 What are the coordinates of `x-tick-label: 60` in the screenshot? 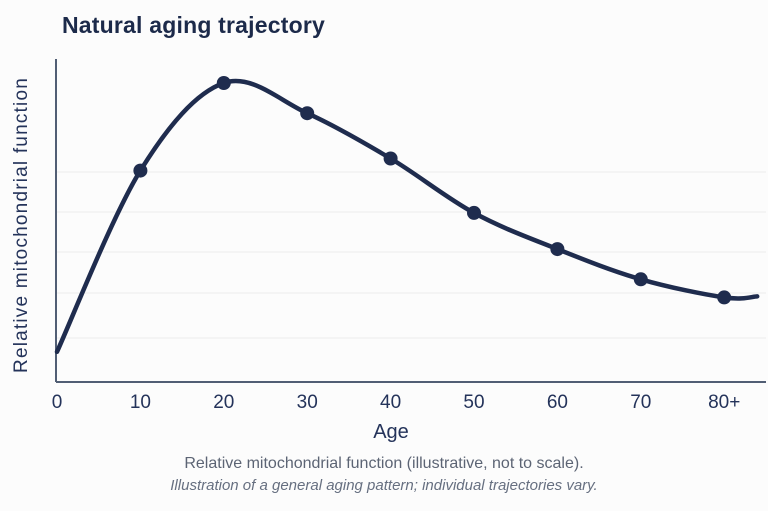 It's located at (557, 402).